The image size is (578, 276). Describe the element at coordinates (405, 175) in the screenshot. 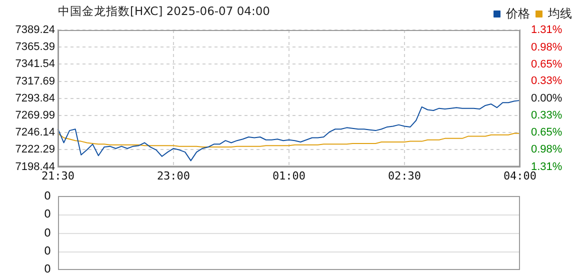

I see `x-tick-label: 02:30` at that location.